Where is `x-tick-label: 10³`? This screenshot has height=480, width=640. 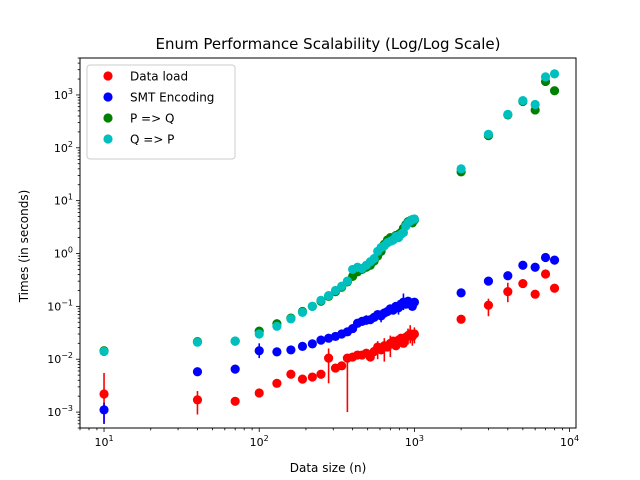 x-tick-label: 10³ is located at coordinates (414, 441).